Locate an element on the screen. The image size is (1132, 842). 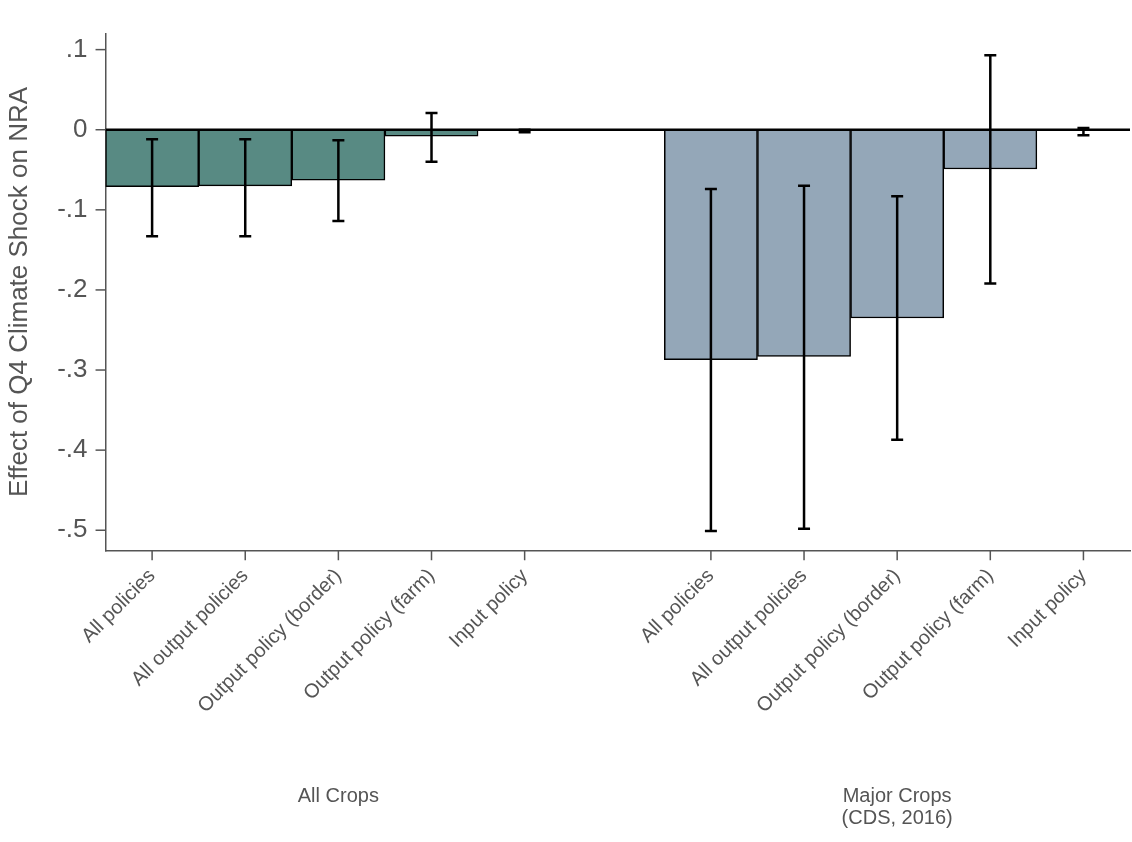
y-tick-label: -.3 is located at coordinates (72, 368).